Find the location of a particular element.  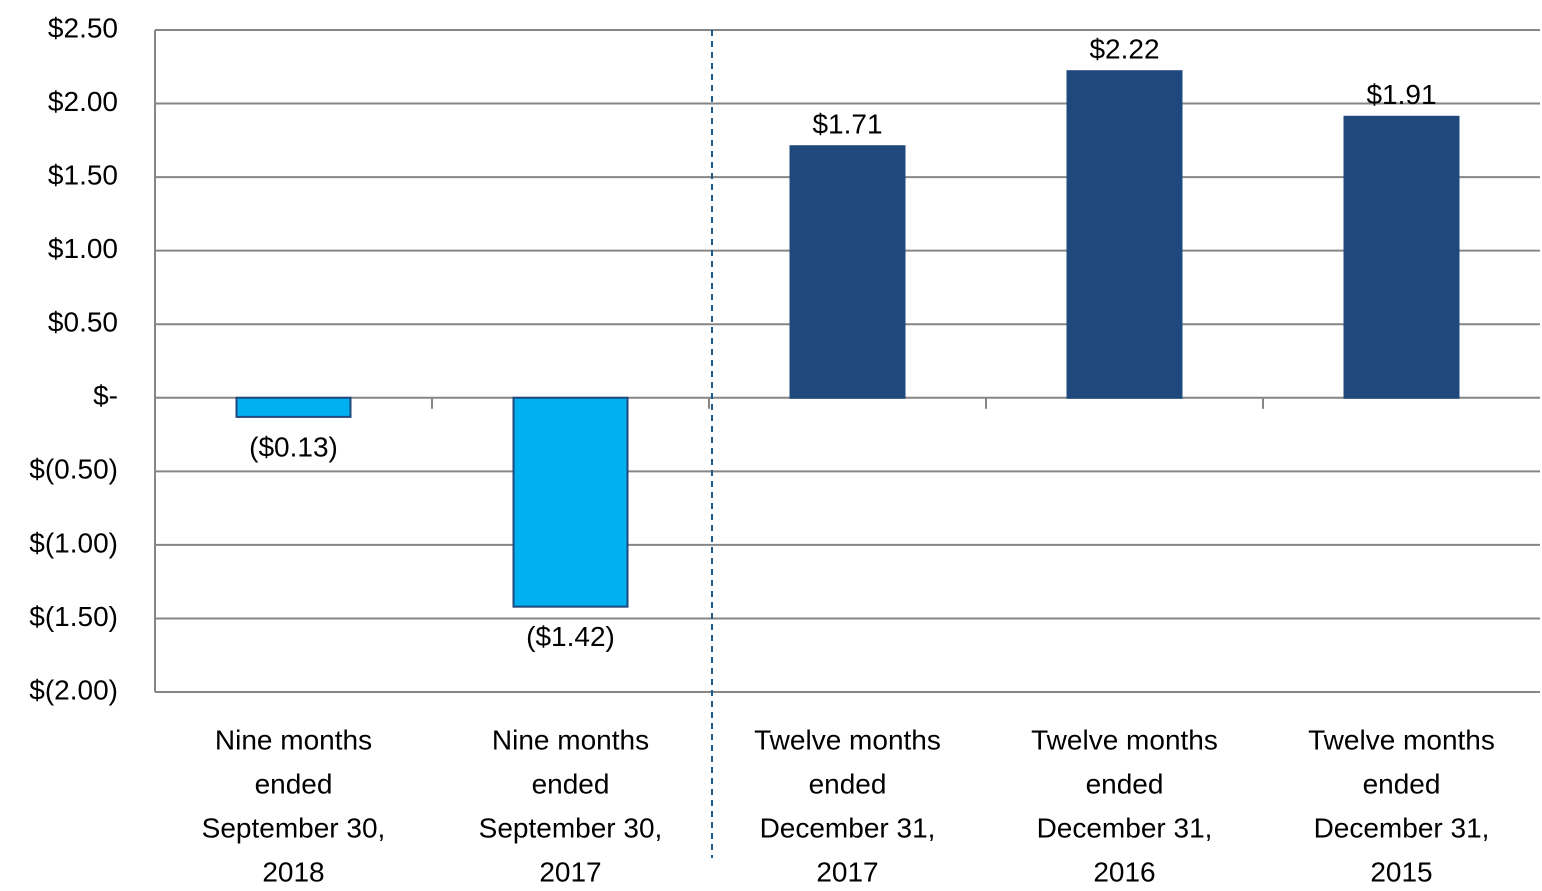

value-label: ($1.42) is located at coordinates (570, 636).